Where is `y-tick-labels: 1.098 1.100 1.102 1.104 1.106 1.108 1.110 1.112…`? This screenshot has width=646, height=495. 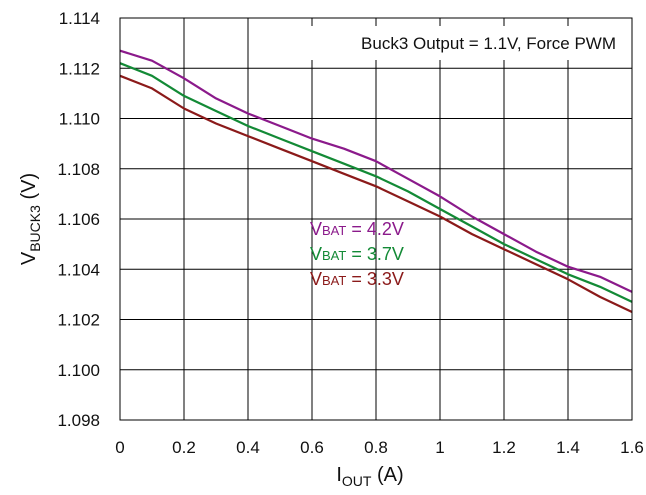
y-tick-labels: 1.098 1.100 1.102 1.104 1.106 1.108 1.110 1.112… is located at coordinates (78, 219).